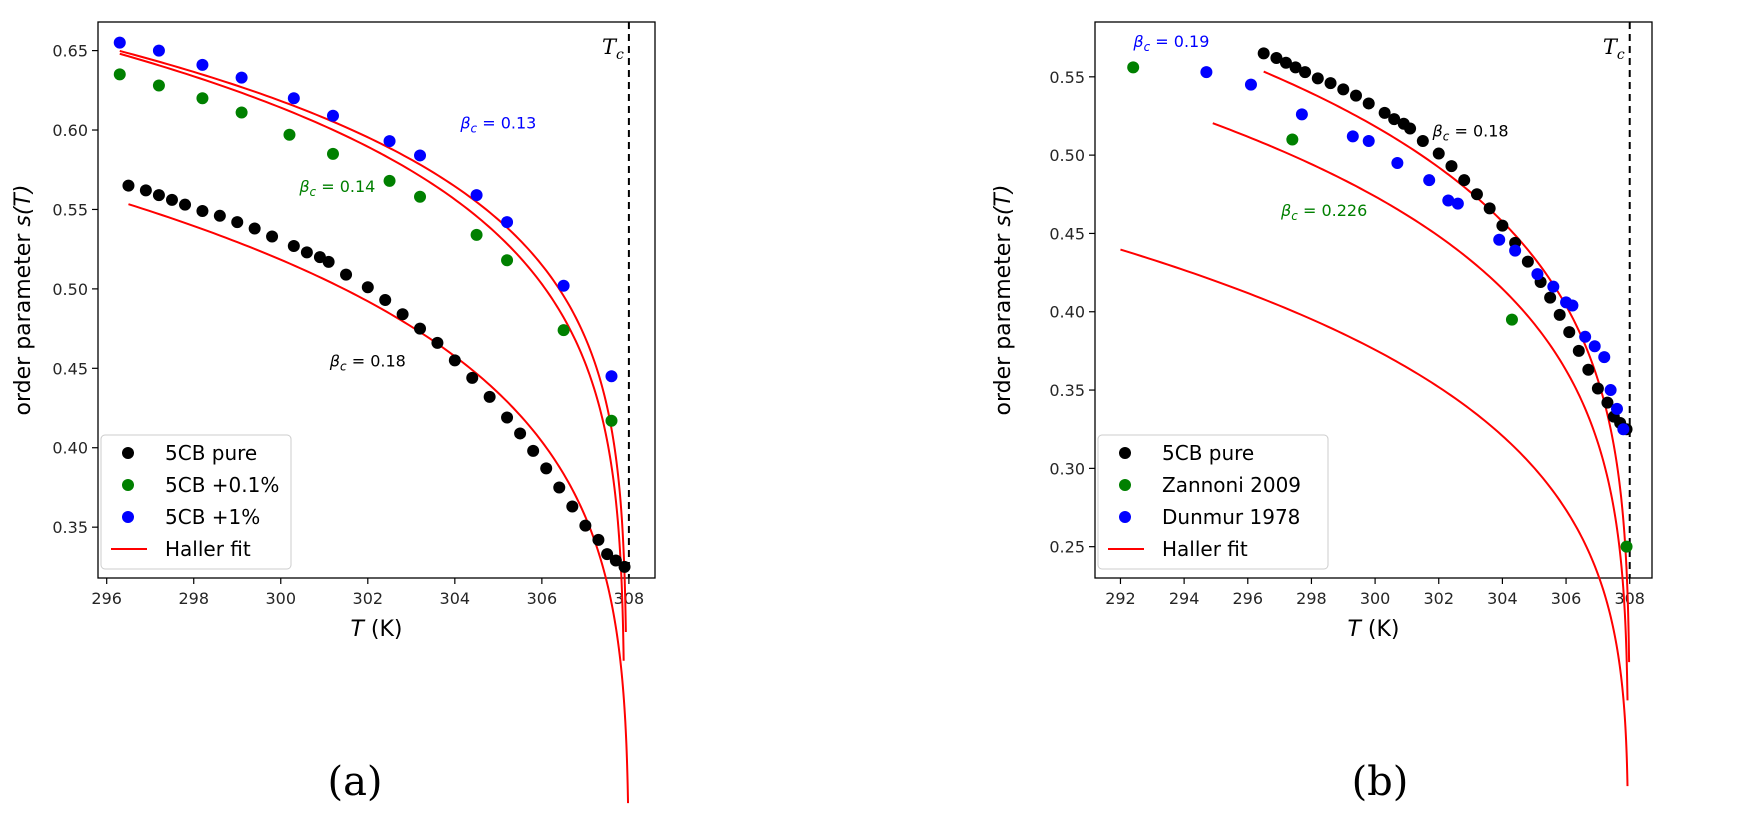 This screenshot has width=1741, height=829. I want to click on x-tick-label: 292, so click(1120, 598).